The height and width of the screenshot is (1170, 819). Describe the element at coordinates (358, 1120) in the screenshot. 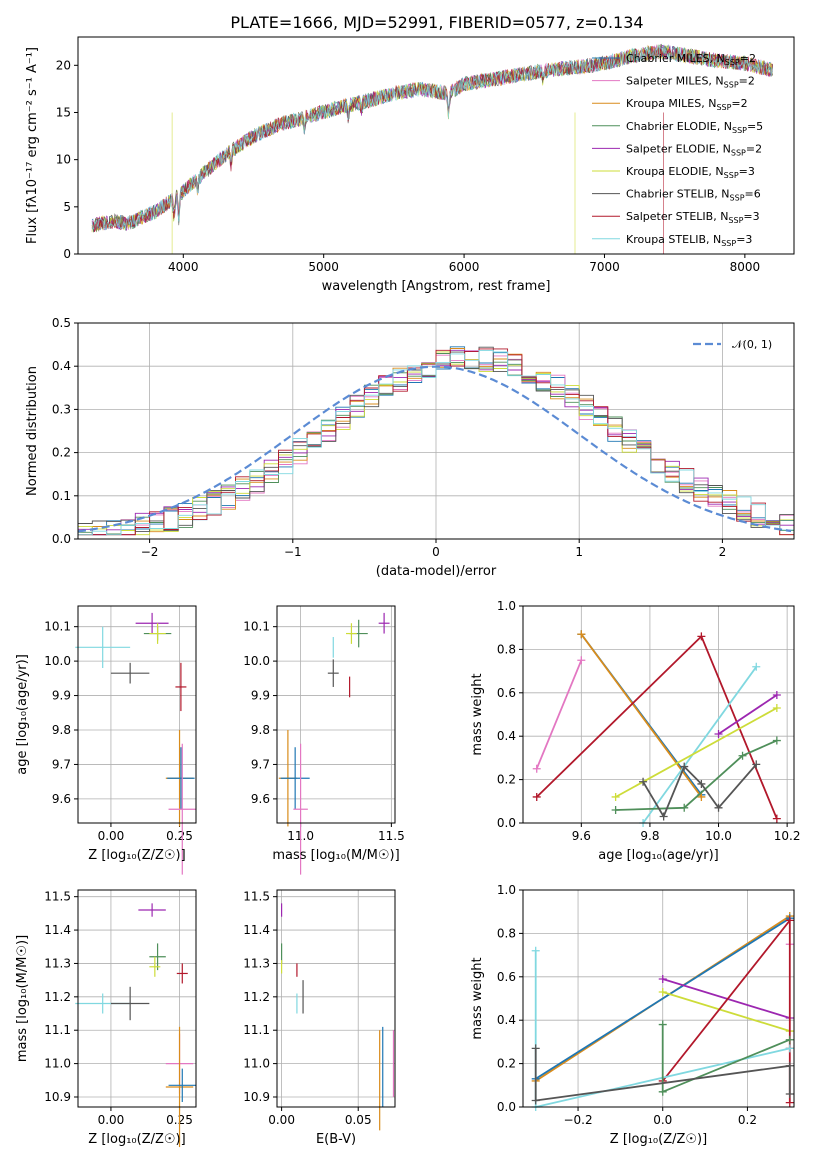

I see `x-tick-label: 0.05` at that location.